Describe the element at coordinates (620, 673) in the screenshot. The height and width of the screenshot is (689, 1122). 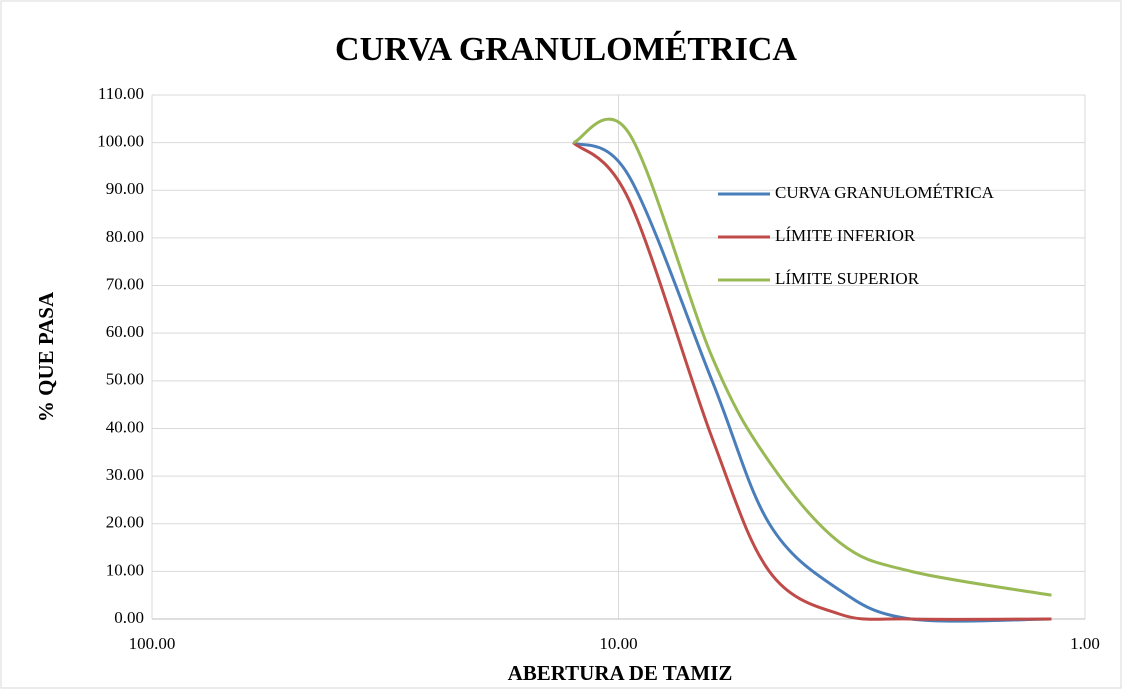
I see `x-axis-label: ABERTURA DE TAMIZ` at that location.